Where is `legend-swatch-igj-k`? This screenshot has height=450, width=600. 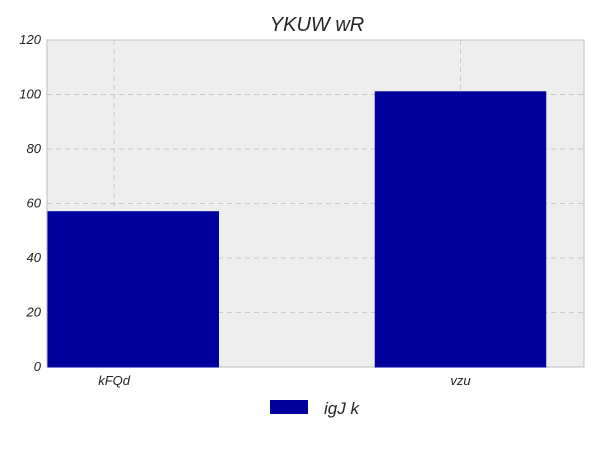
legend-swatch-igj-k is located at coordinates (289, 407).